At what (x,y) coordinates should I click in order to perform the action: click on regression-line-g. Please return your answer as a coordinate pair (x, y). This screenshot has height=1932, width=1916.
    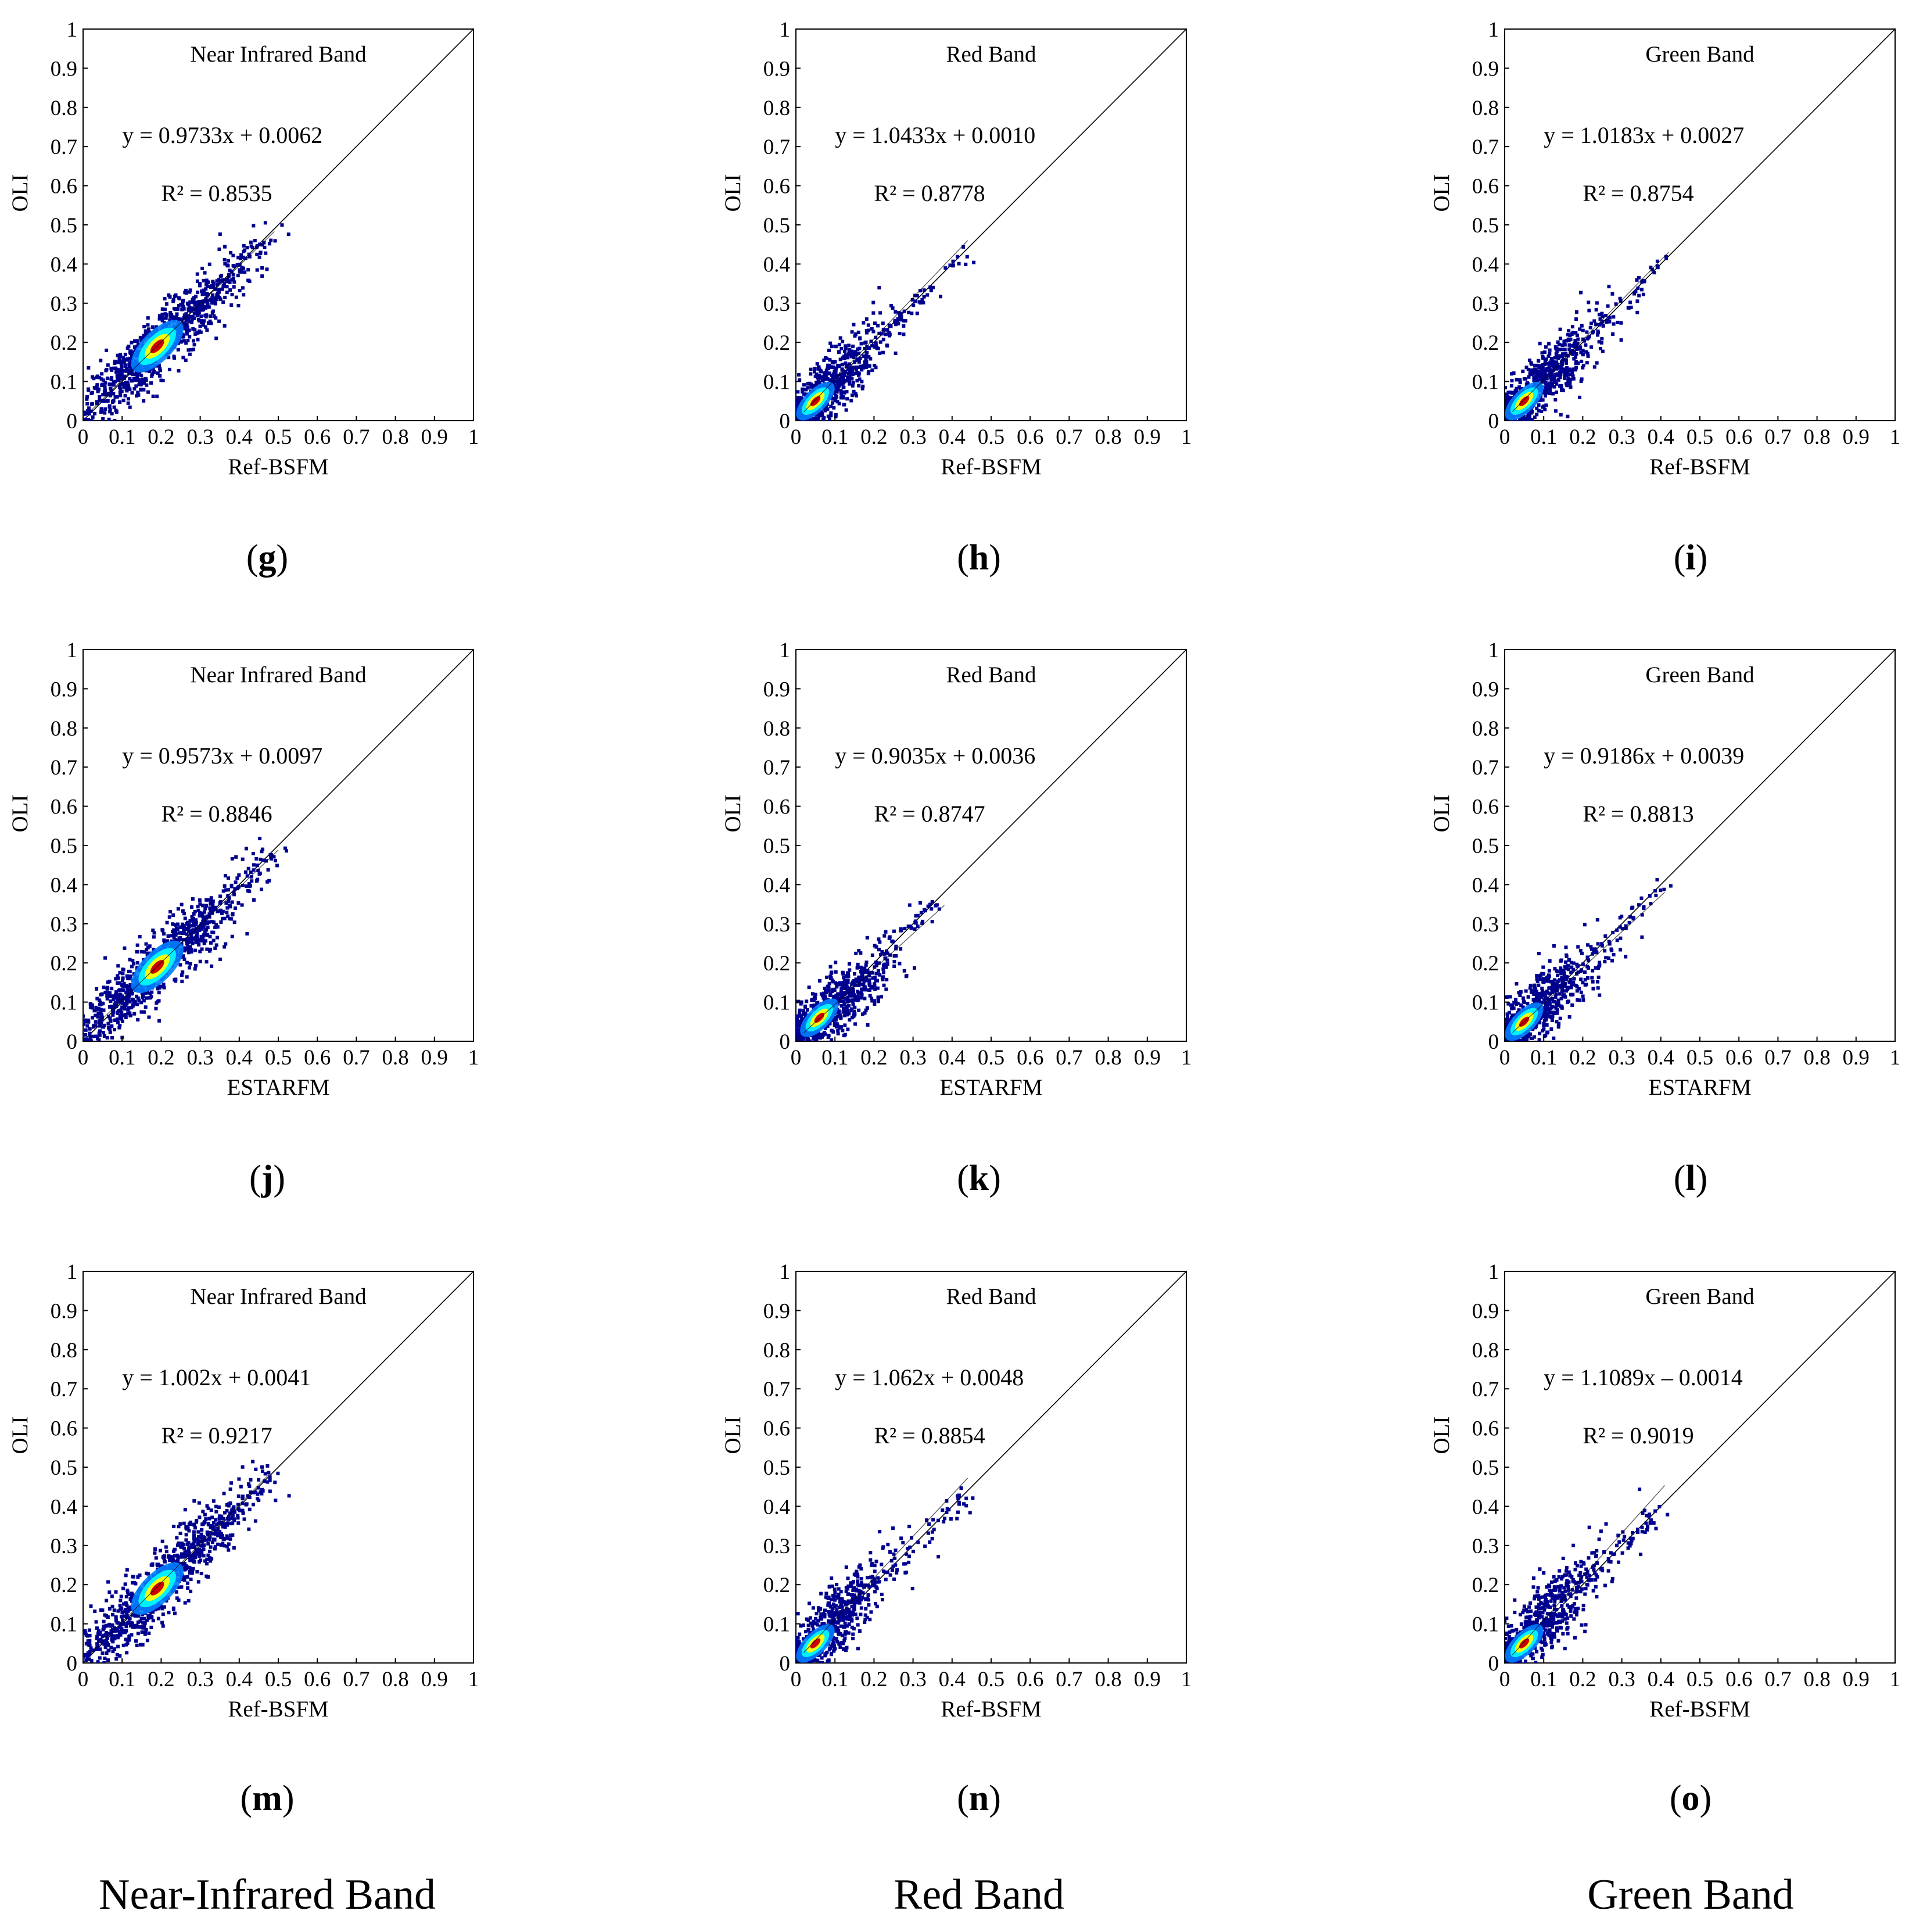
    Looking at the image, I should click on (183, 321).